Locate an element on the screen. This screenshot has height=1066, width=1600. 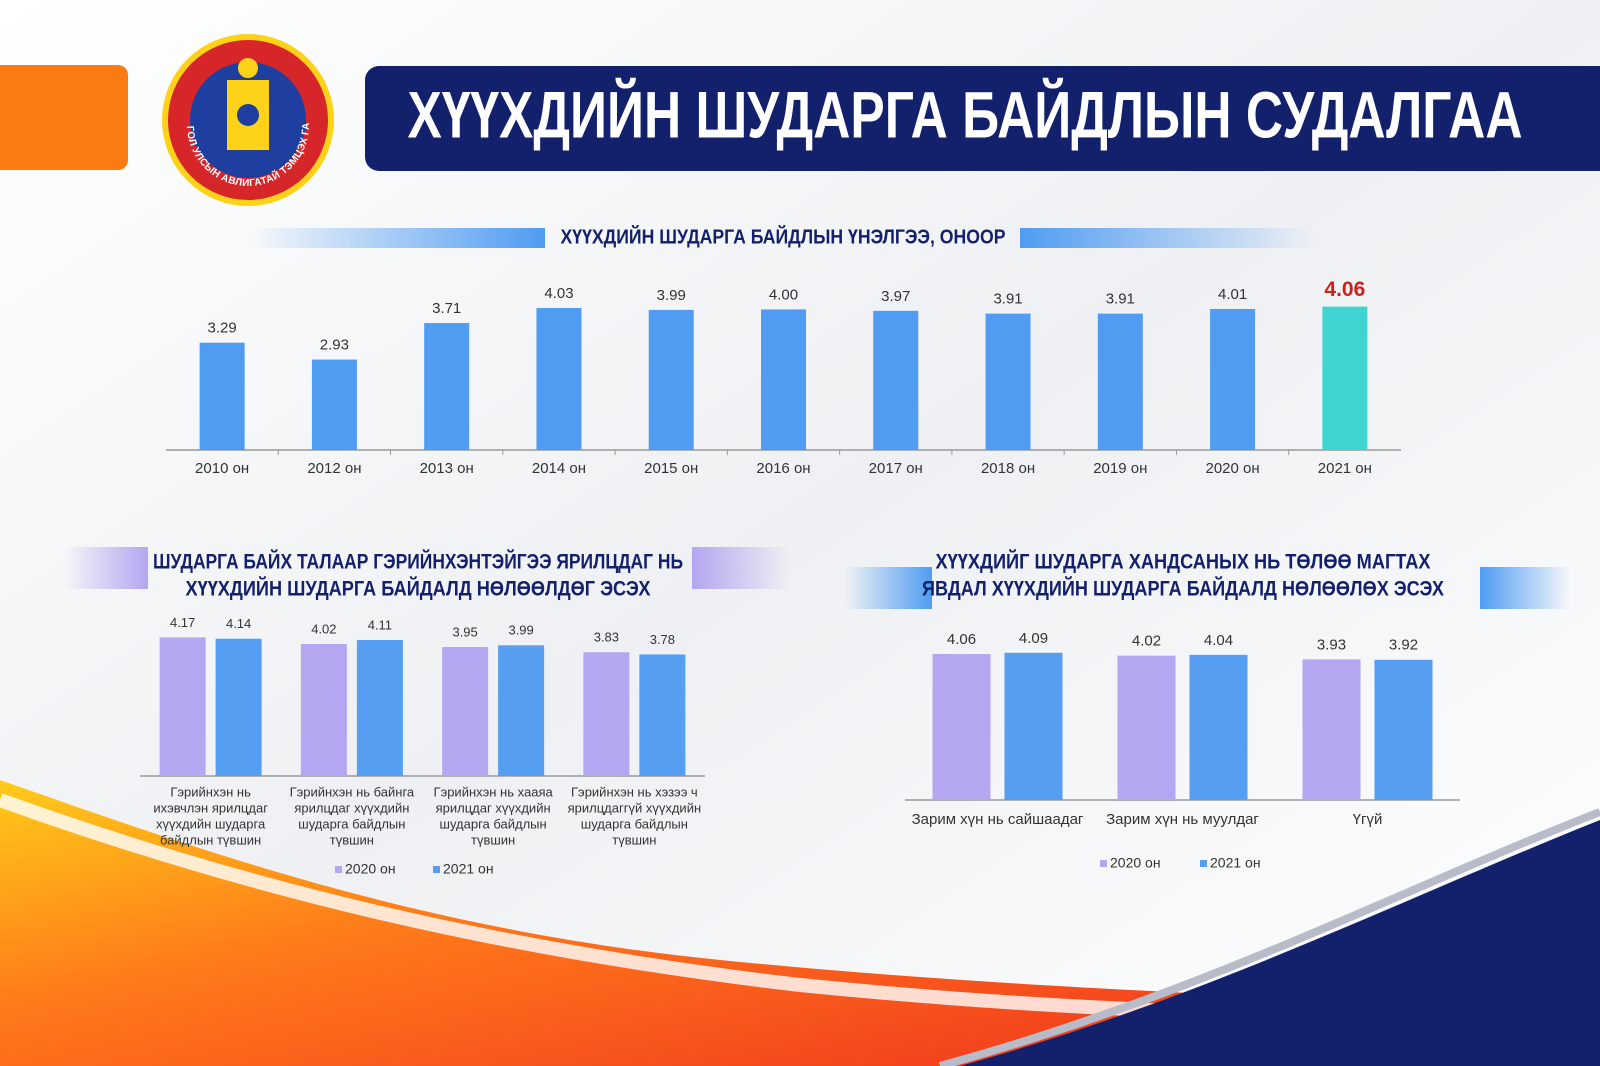
x-tick-label: 2016 он is located at coordinates (783, 468).